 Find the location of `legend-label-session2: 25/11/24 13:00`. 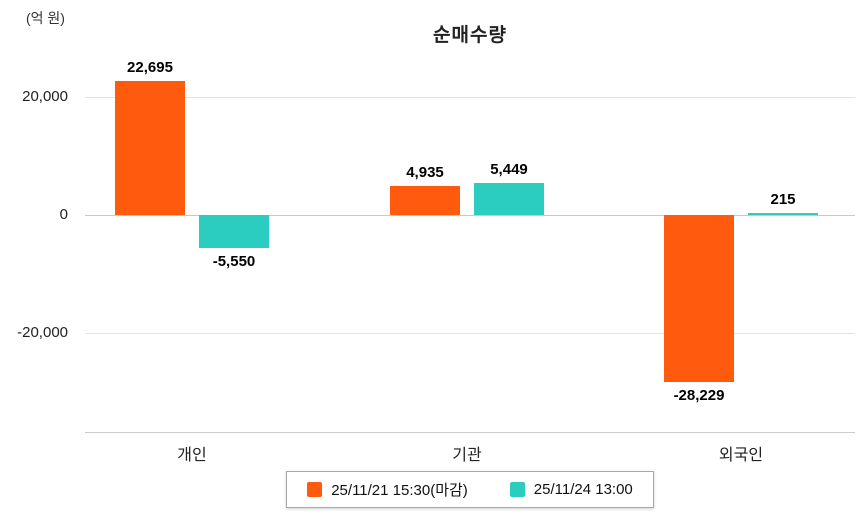

legend-label-session2: 25/11/24 13:00 is located at coordinates (583, 489).